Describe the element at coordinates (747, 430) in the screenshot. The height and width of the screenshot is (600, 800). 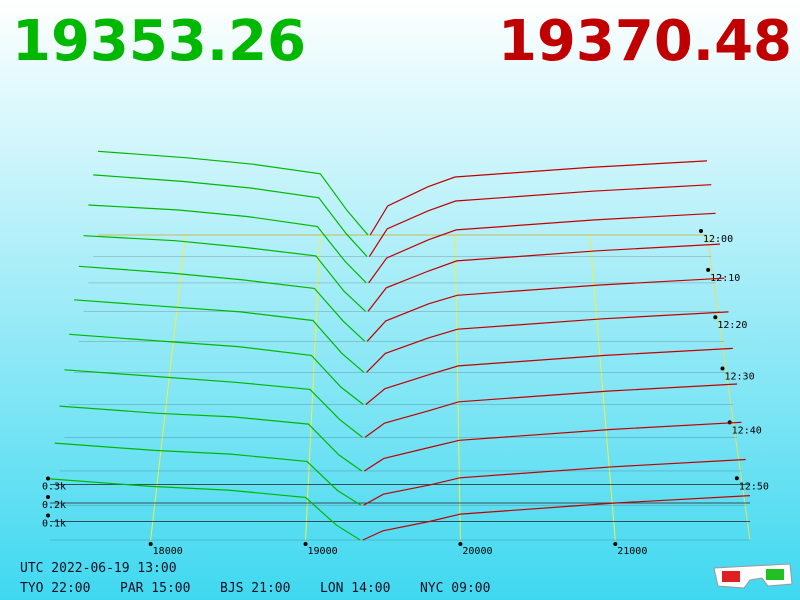
I see `time-tick-label: 12:40` at that location.